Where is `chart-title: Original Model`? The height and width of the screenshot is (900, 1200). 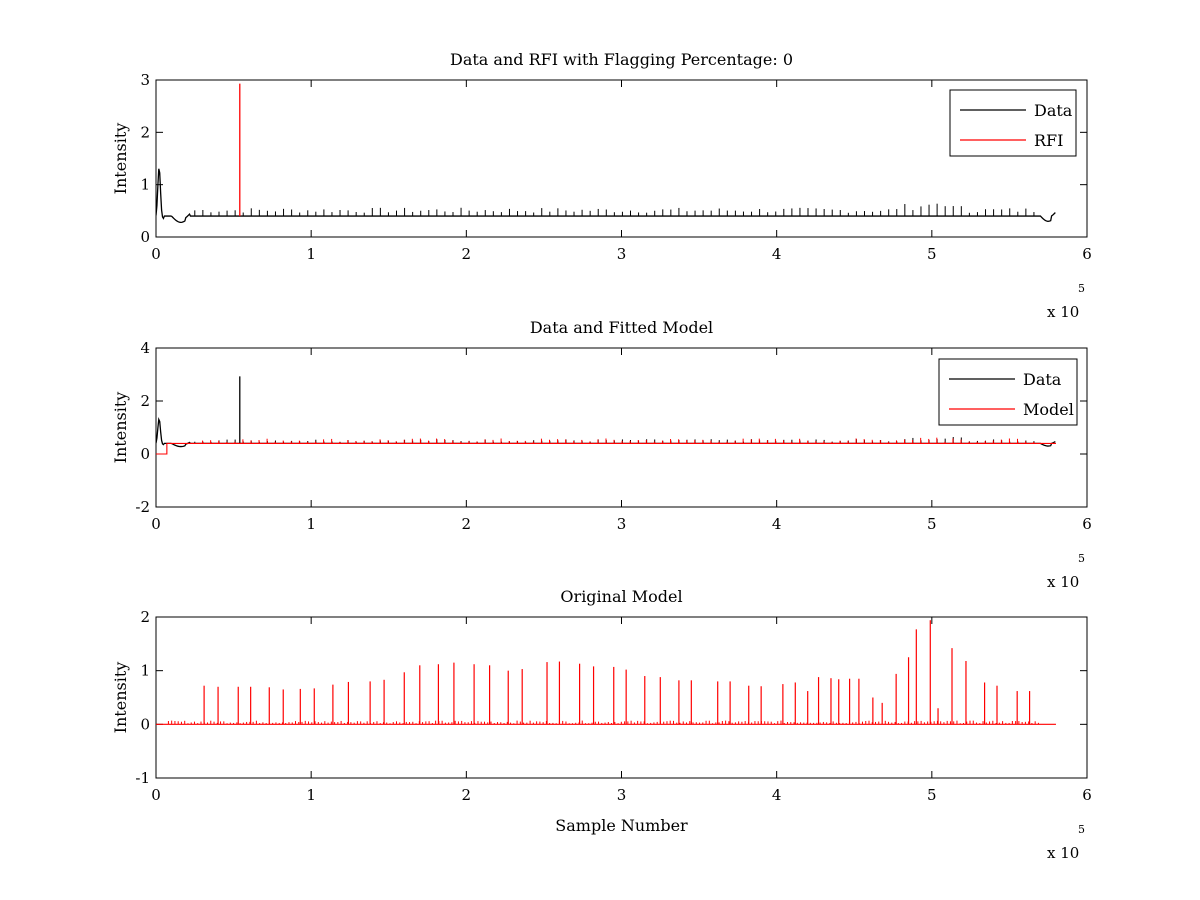 chart-title: Original Model is located at coordinates (621, 596).